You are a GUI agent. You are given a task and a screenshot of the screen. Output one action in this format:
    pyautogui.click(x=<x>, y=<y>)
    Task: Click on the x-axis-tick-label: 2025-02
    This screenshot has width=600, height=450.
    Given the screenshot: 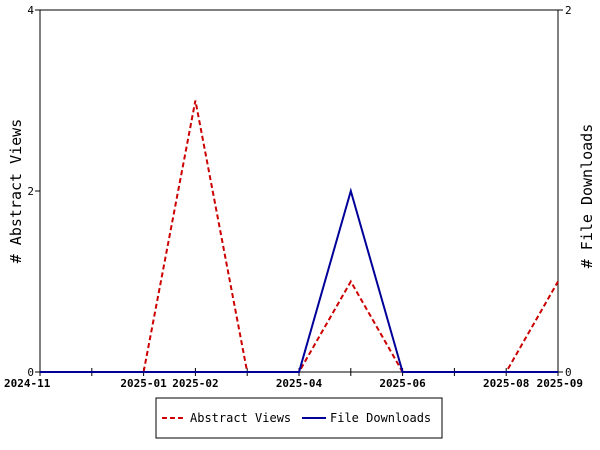 What is the action you would take?
    pyautogui.click(x=195, y=383)
    